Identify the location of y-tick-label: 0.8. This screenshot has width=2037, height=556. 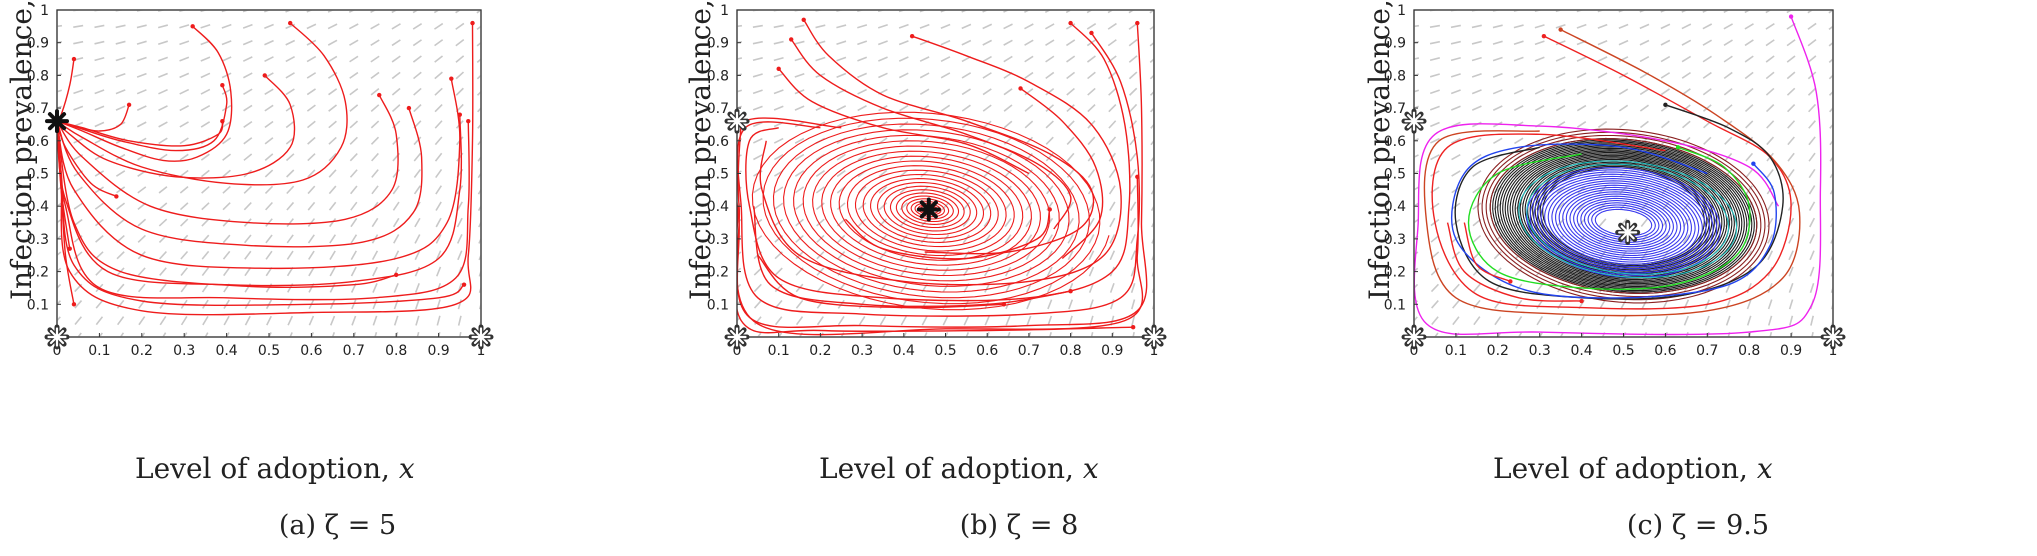
(1395, 76).